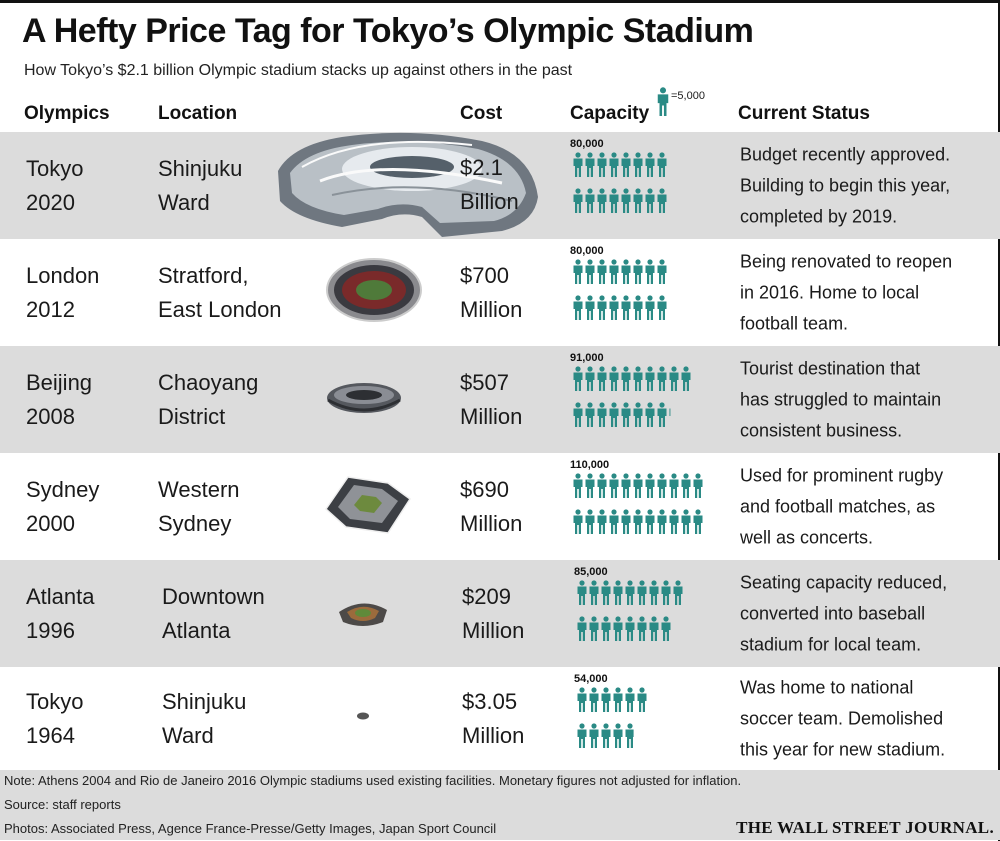 The image size is (1000, 841). Describe the element at coordinates (63, 292) in the screenshot. I see `olympics-cell: London 2012` at that location.